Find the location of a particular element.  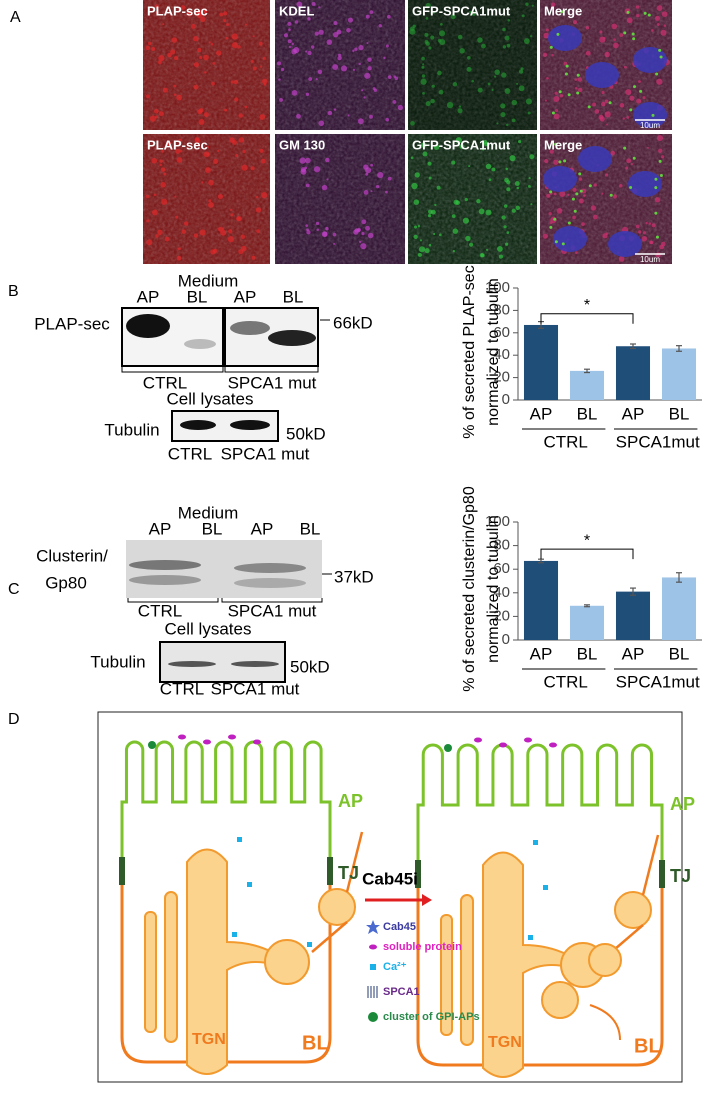

group-label: SPCA1 mut is located at coordinates (272, 610).